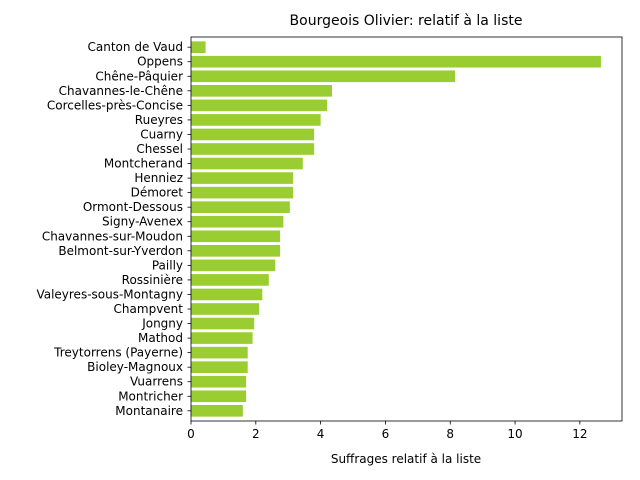 This screenshot has width=640, height=480. What do you see at coordinates (112, 236) in the screenshot?
I see `y-tick-label: Chavannes-sur-Moudon` at bounding box center [112, 236].